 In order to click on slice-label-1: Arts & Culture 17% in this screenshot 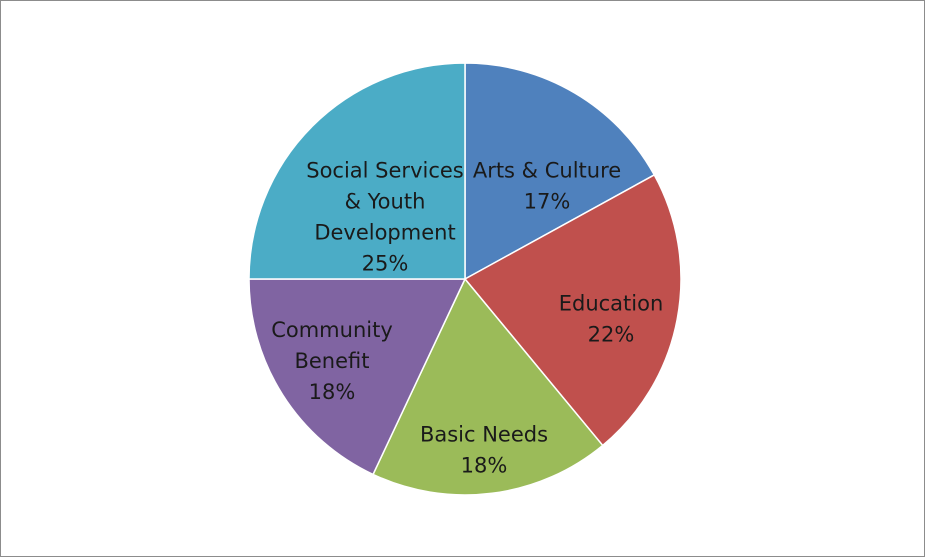, I will do `click(547, 186)`.